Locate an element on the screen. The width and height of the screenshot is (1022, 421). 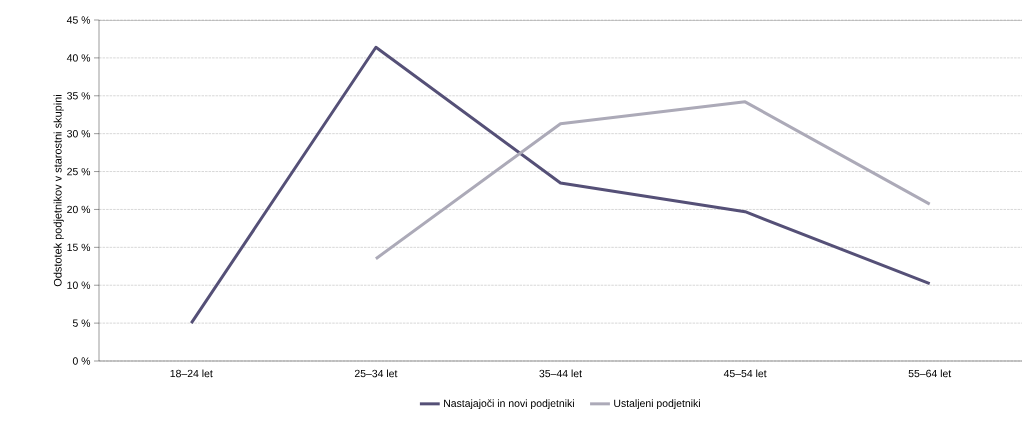
y-tick-label: 45 % is located at coordinates (78, 20).